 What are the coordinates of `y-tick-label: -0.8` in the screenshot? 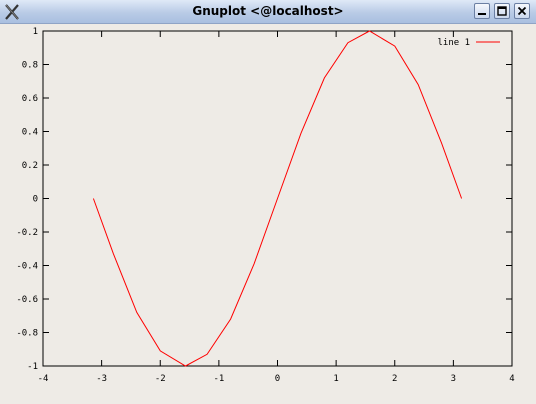 It's located at (27, 334).